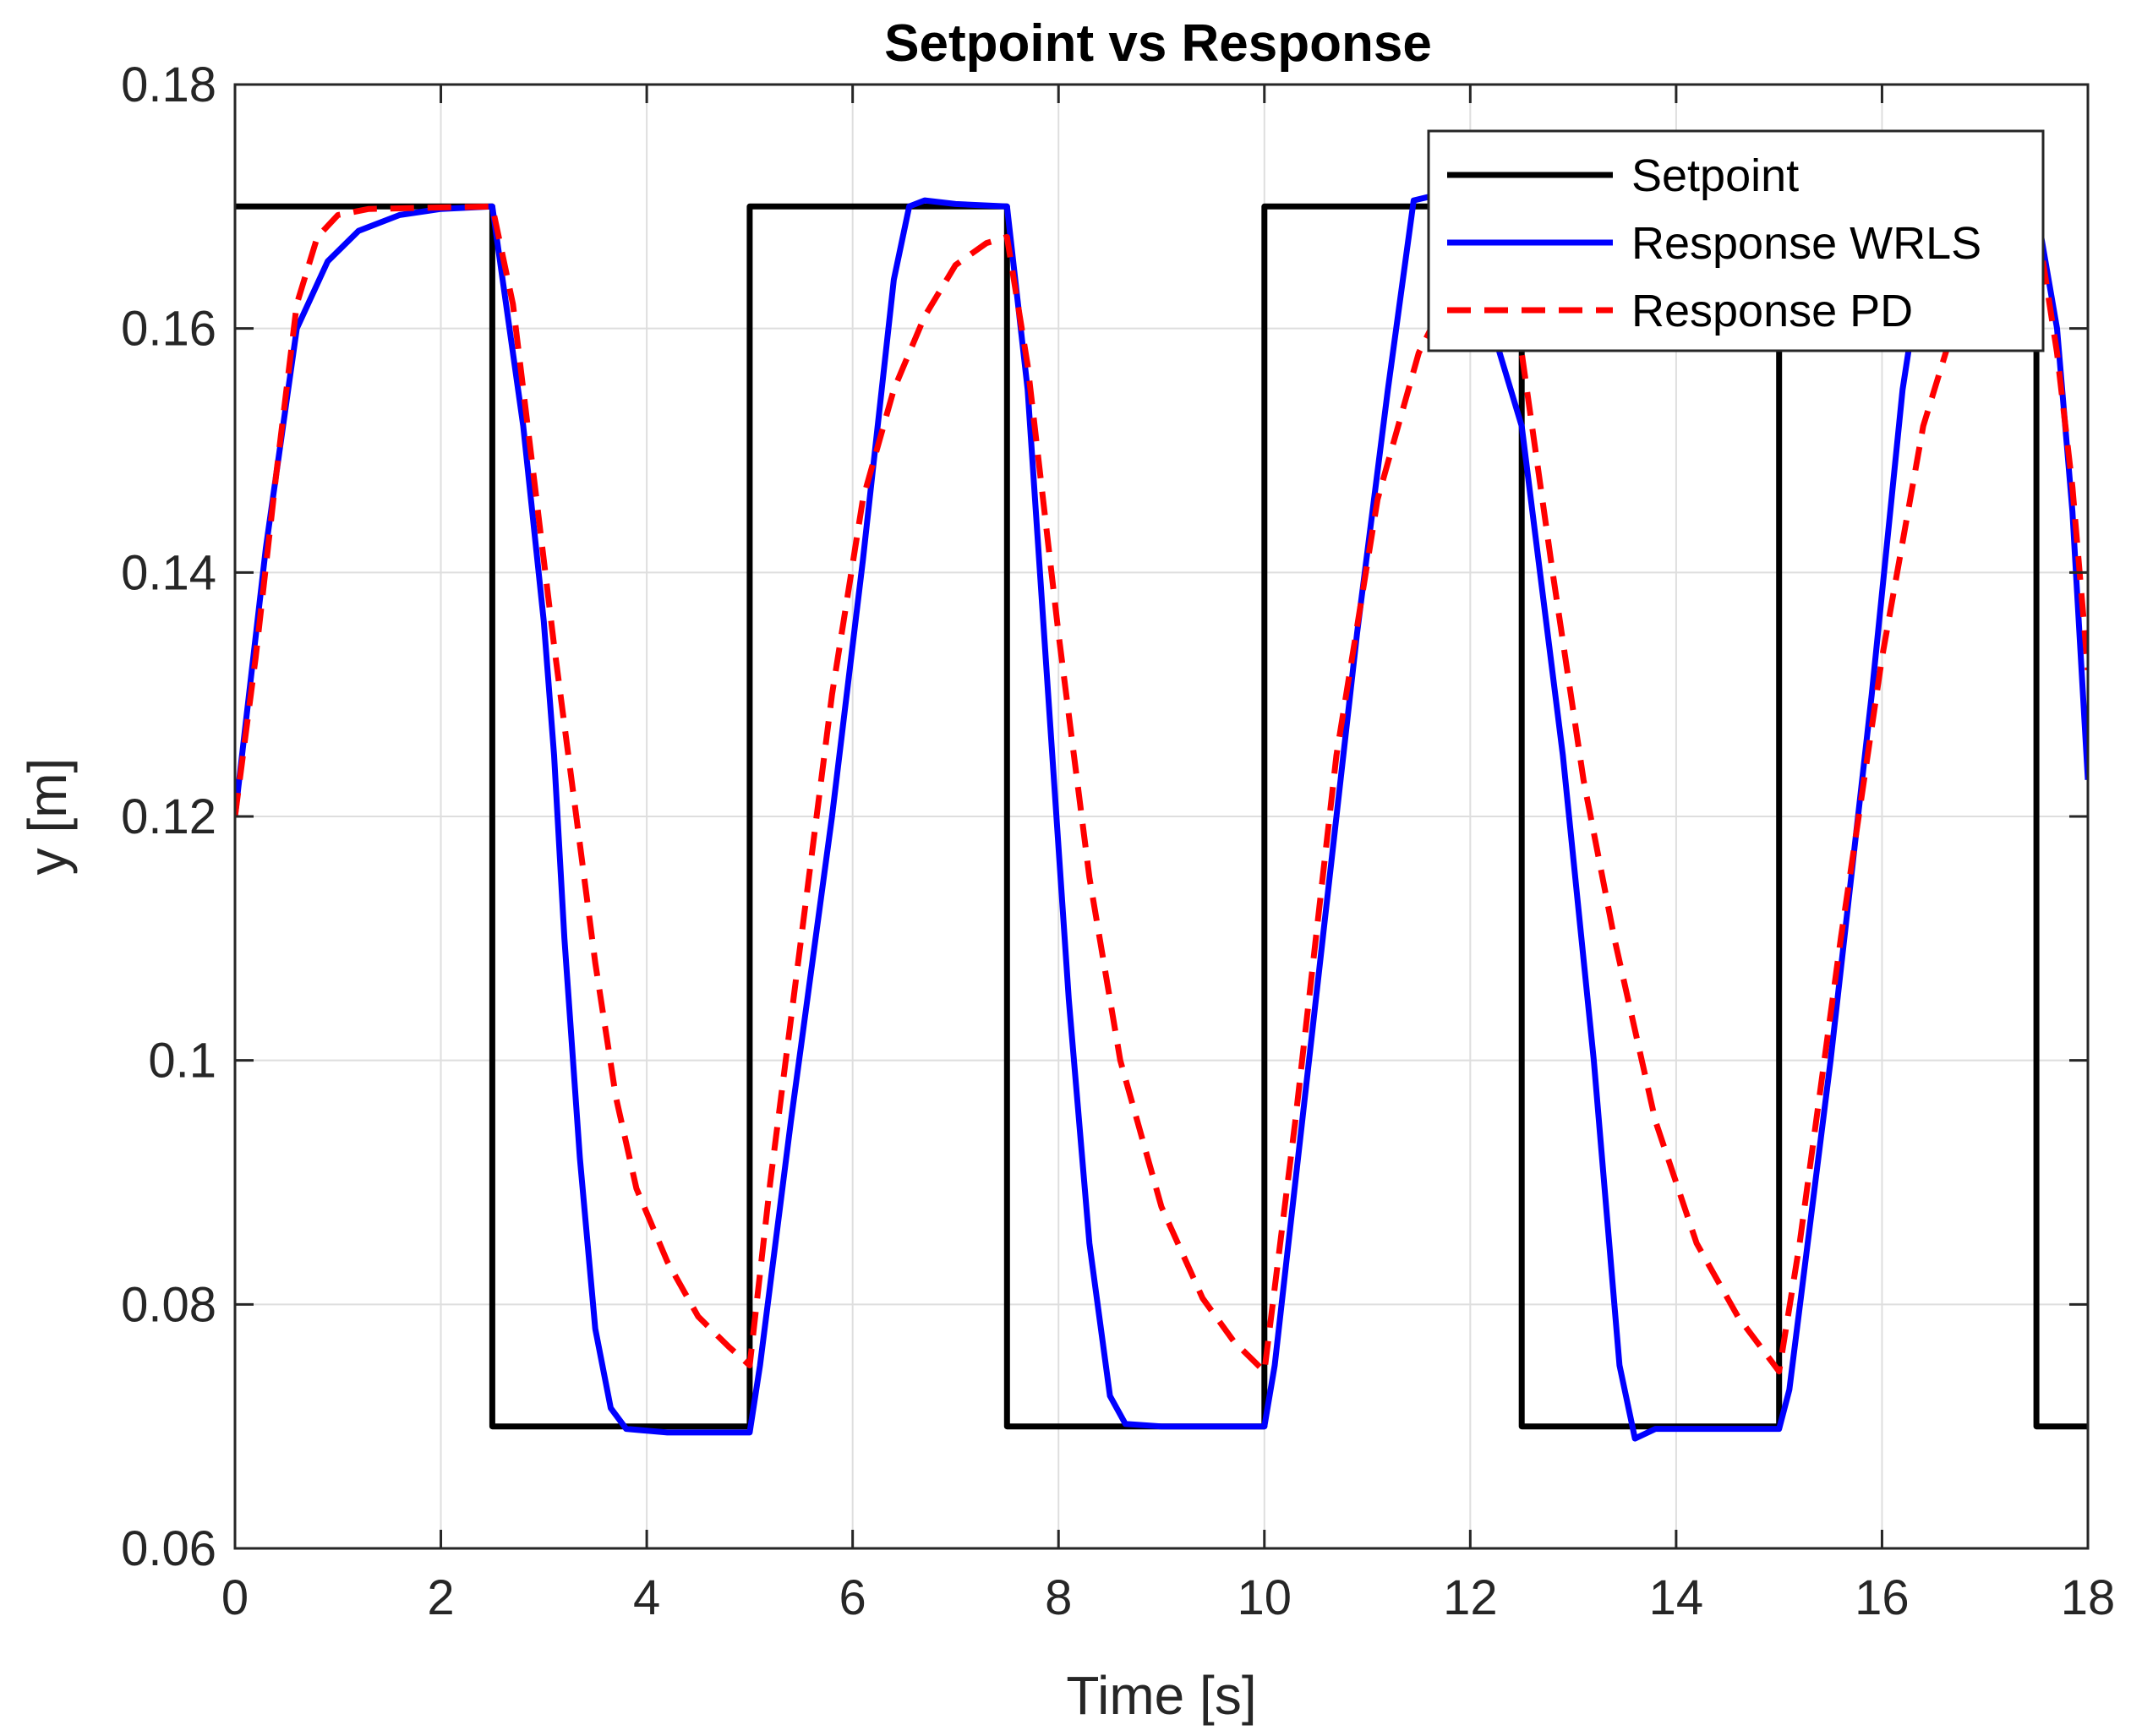  What do you see at coordinates (1161, 1695) in the screenshot?
I see `x-axis-label: Time [s]` at bounding box center [1161, 1695].